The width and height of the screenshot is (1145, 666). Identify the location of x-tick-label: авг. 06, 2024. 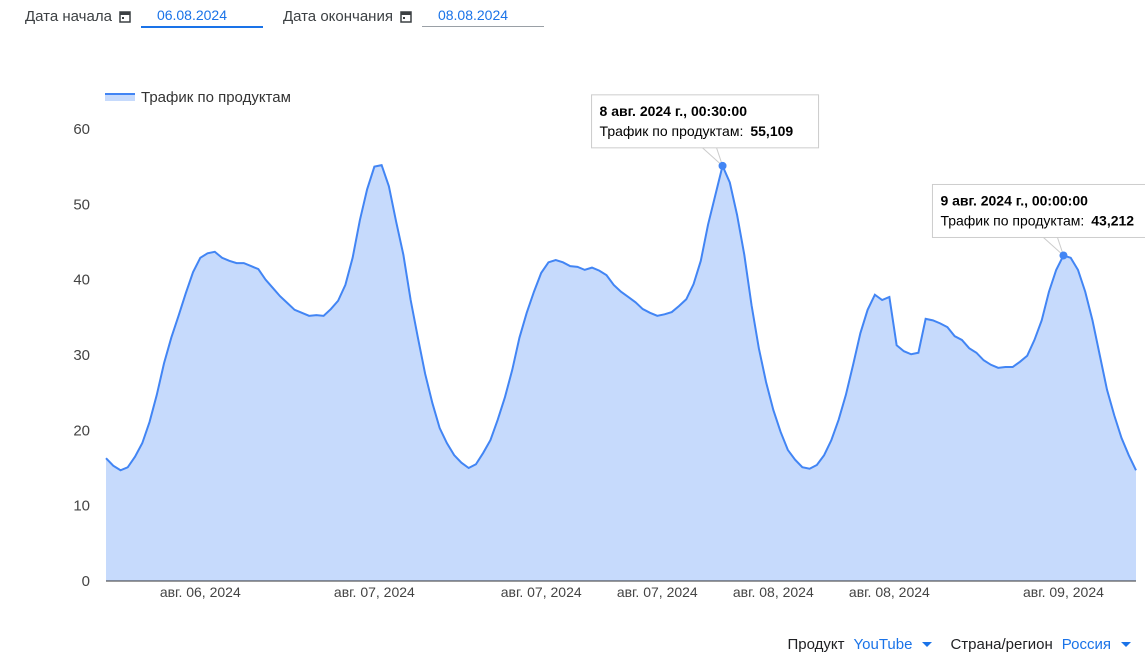
(200, 592).